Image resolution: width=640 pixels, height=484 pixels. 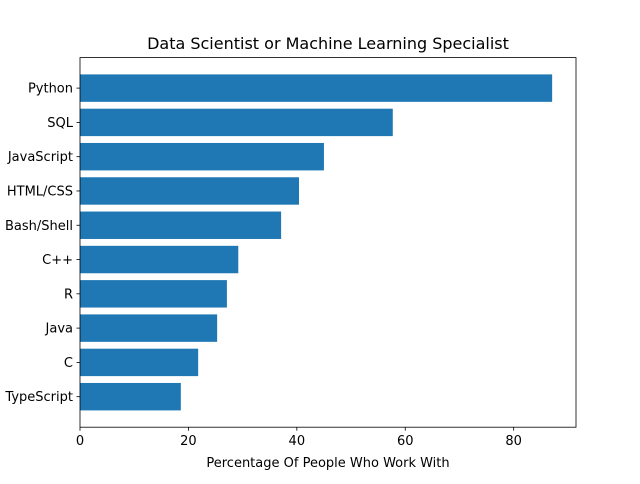 What do you see at coordinates (405, 441) in the screenshot?
I see `x-tick-label: 60` at bounding box center [405, 441].